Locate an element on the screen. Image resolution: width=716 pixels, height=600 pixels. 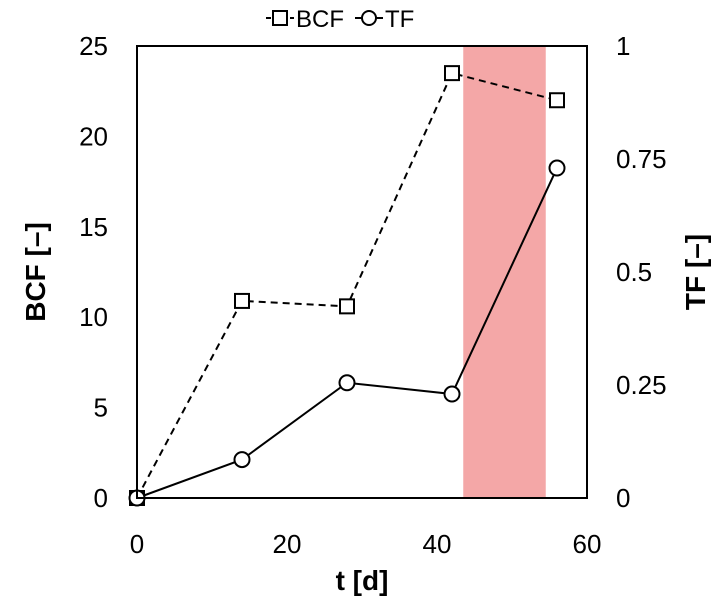
legend-label-tf: TF is located at coordinates (399, 19).